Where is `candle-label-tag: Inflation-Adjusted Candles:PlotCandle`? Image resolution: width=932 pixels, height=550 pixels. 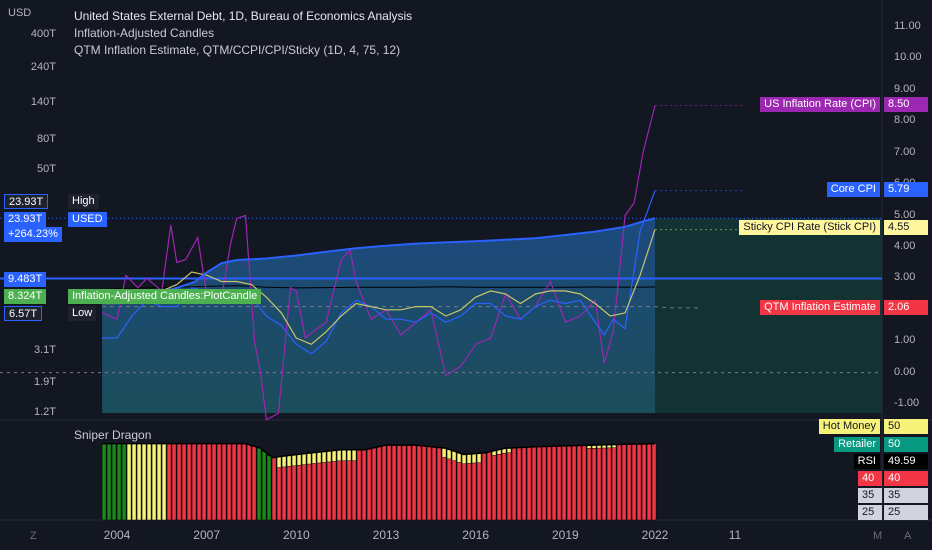
candle-label-tag: Inflation-Adjusted Candles:PlotCandle is located at coordinates (165, 296).